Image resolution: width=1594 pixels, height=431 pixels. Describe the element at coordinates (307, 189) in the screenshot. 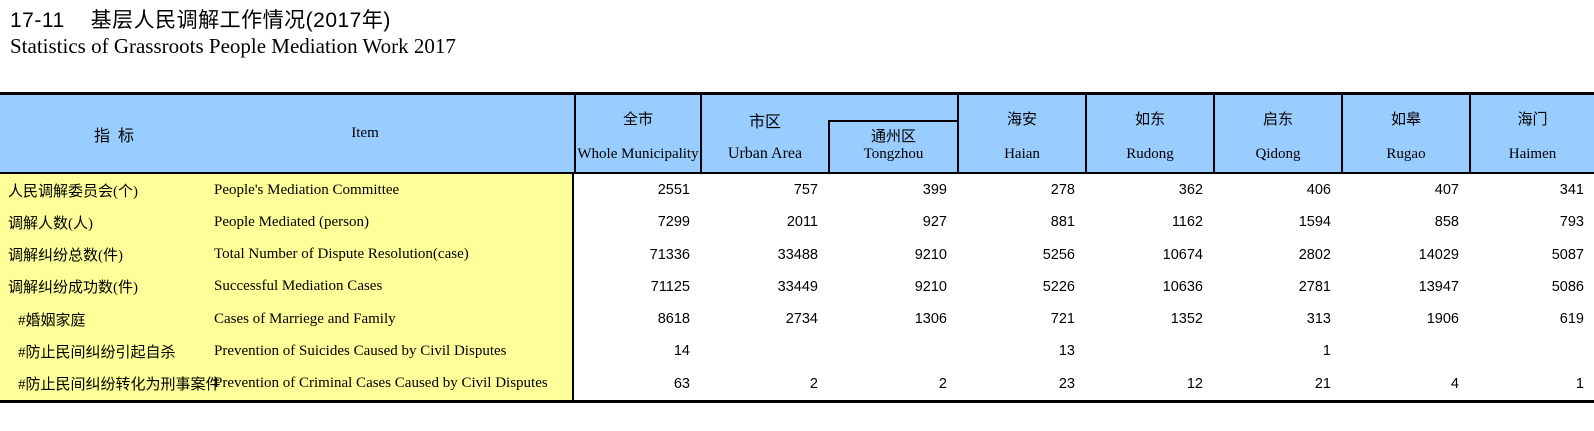

I see `row-label-en: People's Mediation Committee` at that location.